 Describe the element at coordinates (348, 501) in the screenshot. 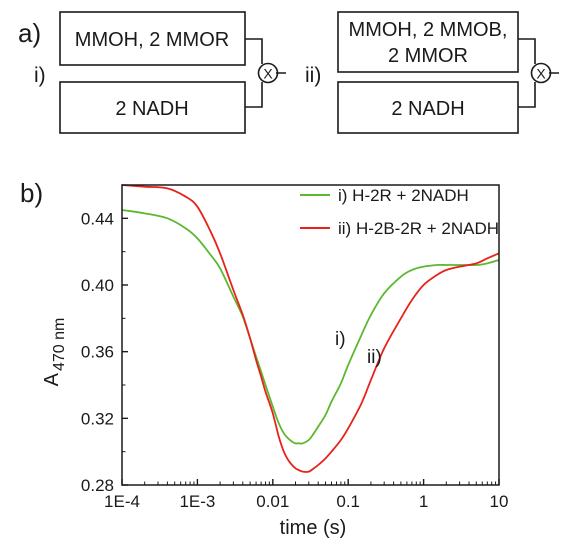

I see `x-tick-label: 0.1` at that location.